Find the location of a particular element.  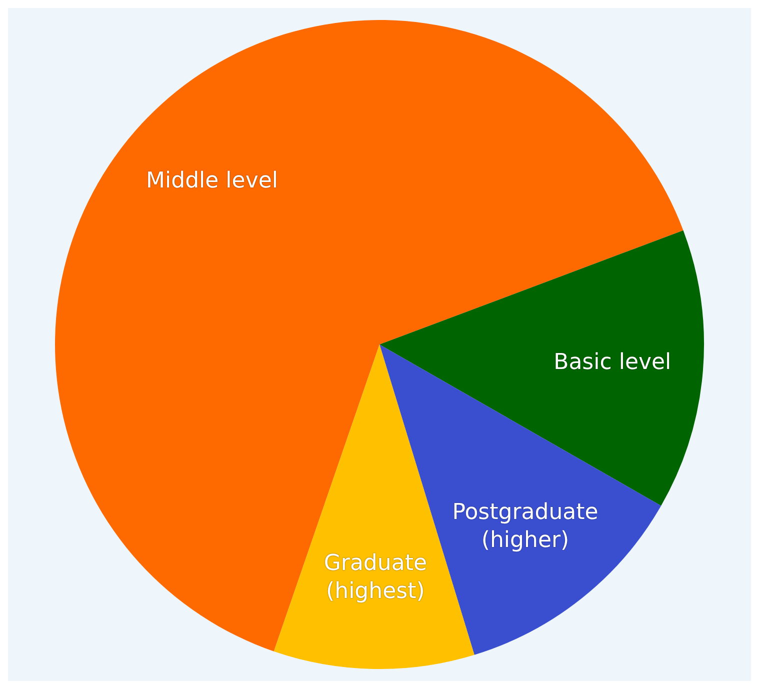

slice-label: Graduate (highest) is located at coordinates (375, 577).